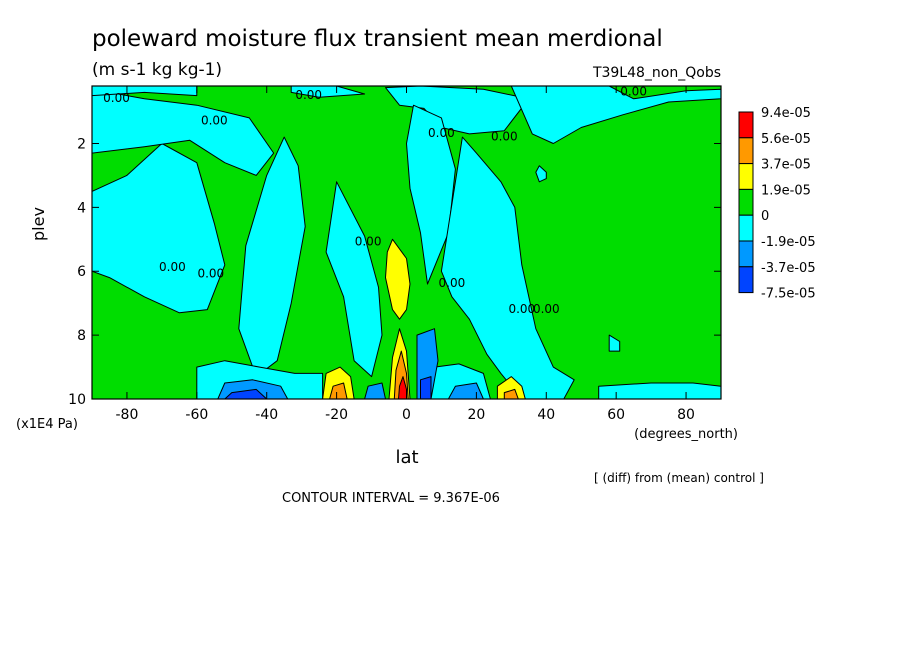 Image resolution: width=904 pixels, height=654 pixels. I want to click on contour-label-7: 0.00, so click(210, 274).